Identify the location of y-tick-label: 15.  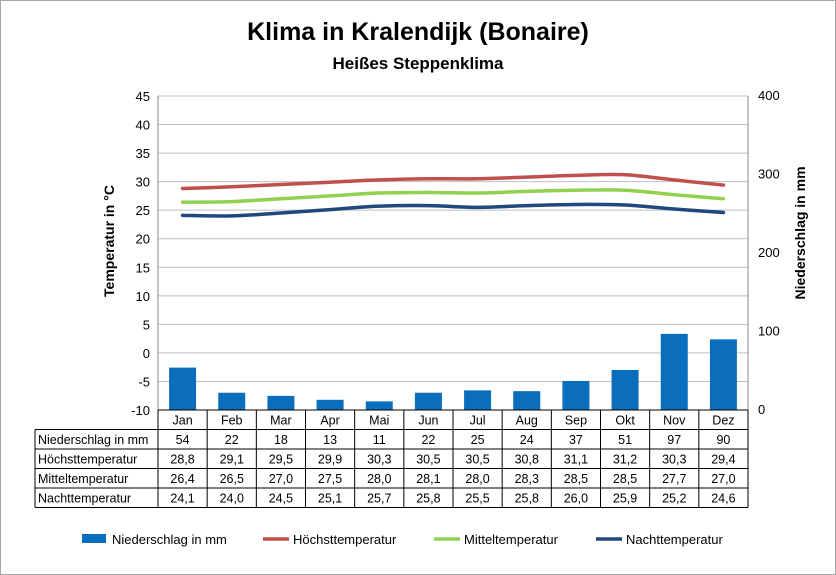
(143, 267).